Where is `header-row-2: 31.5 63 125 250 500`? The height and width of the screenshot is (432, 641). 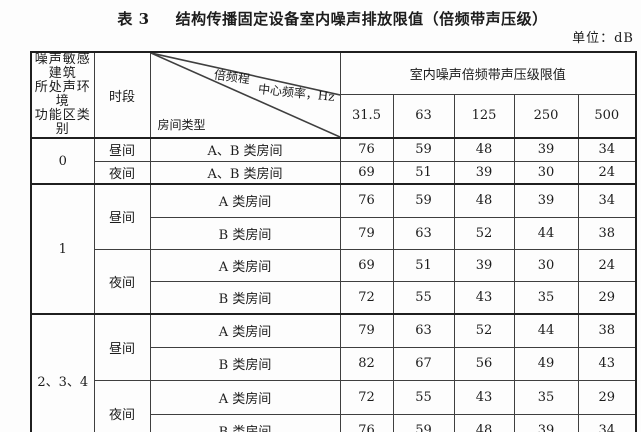 header-row-2: 31.5 63 125 250 500 is located at coordinates (334, 116).